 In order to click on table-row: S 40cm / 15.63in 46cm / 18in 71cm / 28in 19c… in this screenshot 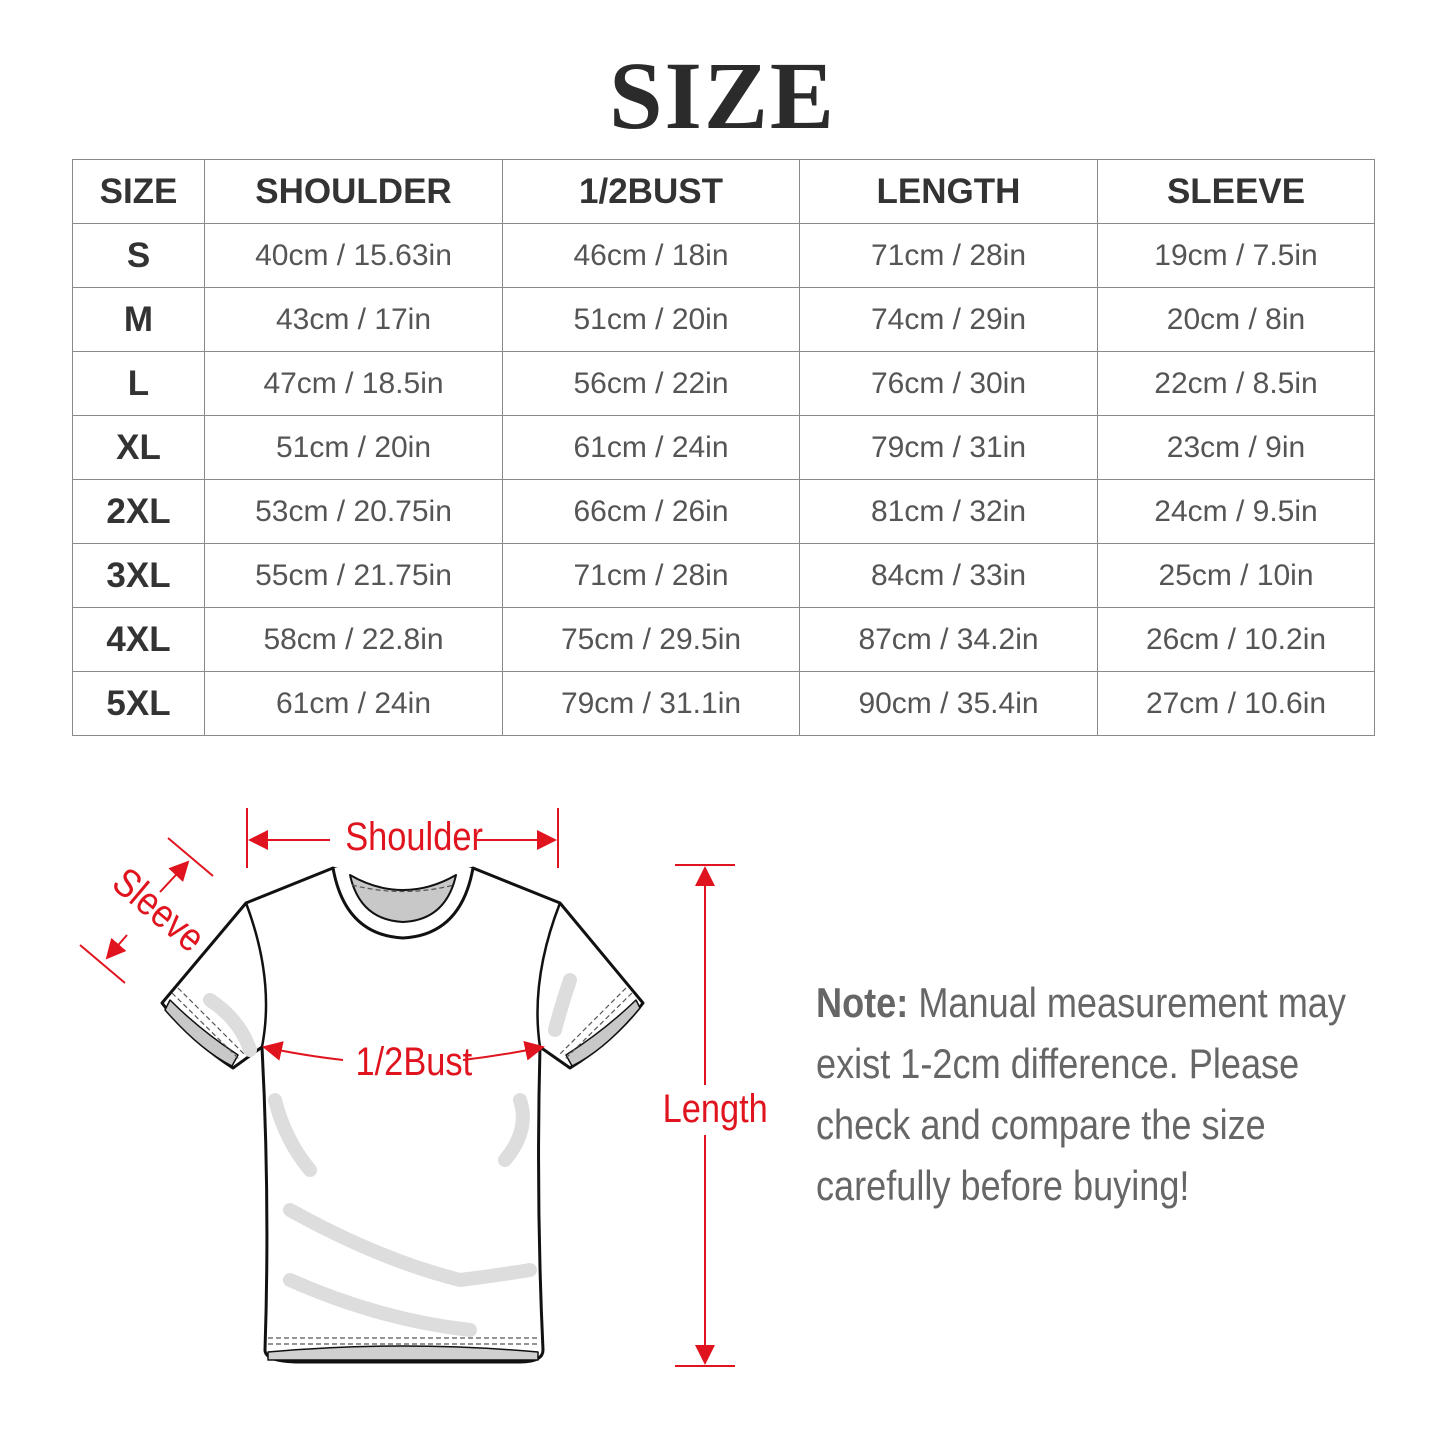, I will do `click(723, 255)`.